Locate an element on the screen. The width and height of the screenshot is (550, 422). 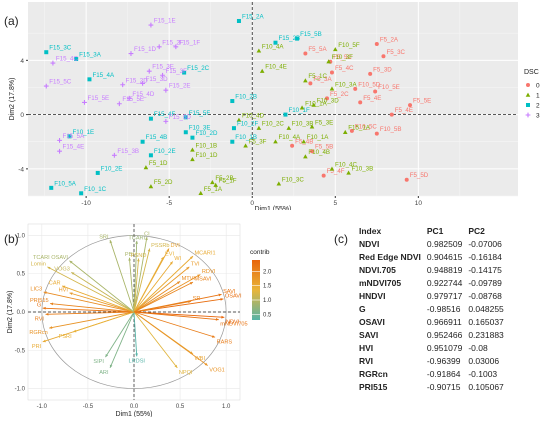
point-label: F5_4C is located at coordinates (344, 68).